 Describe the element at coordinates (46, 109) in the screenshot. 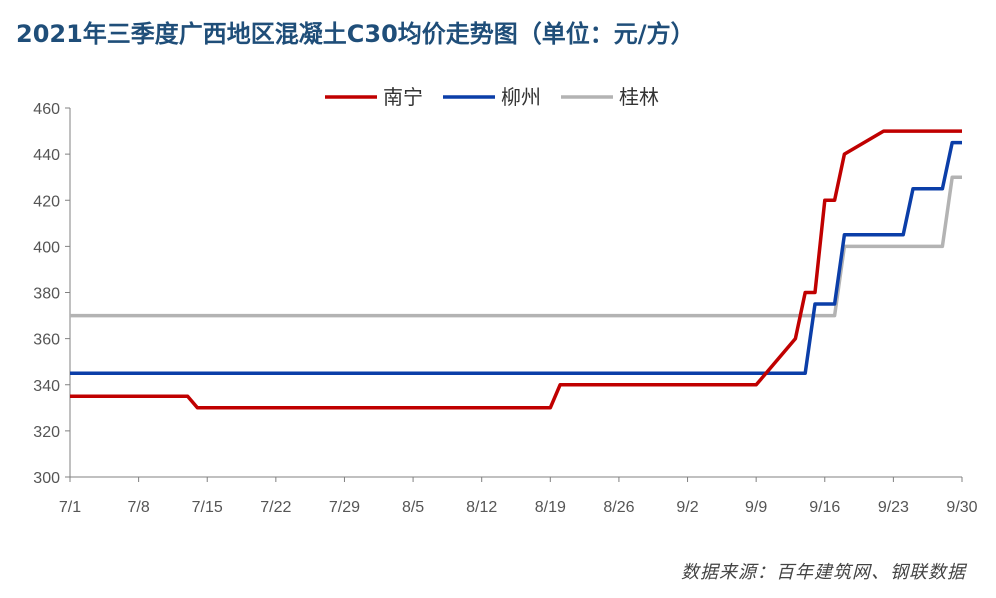

I see `y-tick-label: 460` at that location.